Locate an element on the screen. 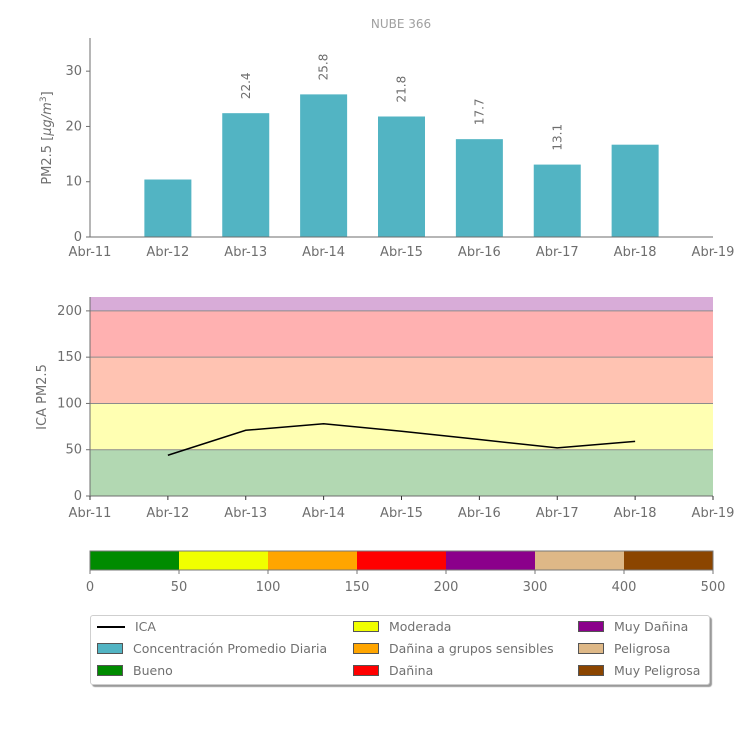  y-tick-label: 150 is located at coordinates (69, 357).